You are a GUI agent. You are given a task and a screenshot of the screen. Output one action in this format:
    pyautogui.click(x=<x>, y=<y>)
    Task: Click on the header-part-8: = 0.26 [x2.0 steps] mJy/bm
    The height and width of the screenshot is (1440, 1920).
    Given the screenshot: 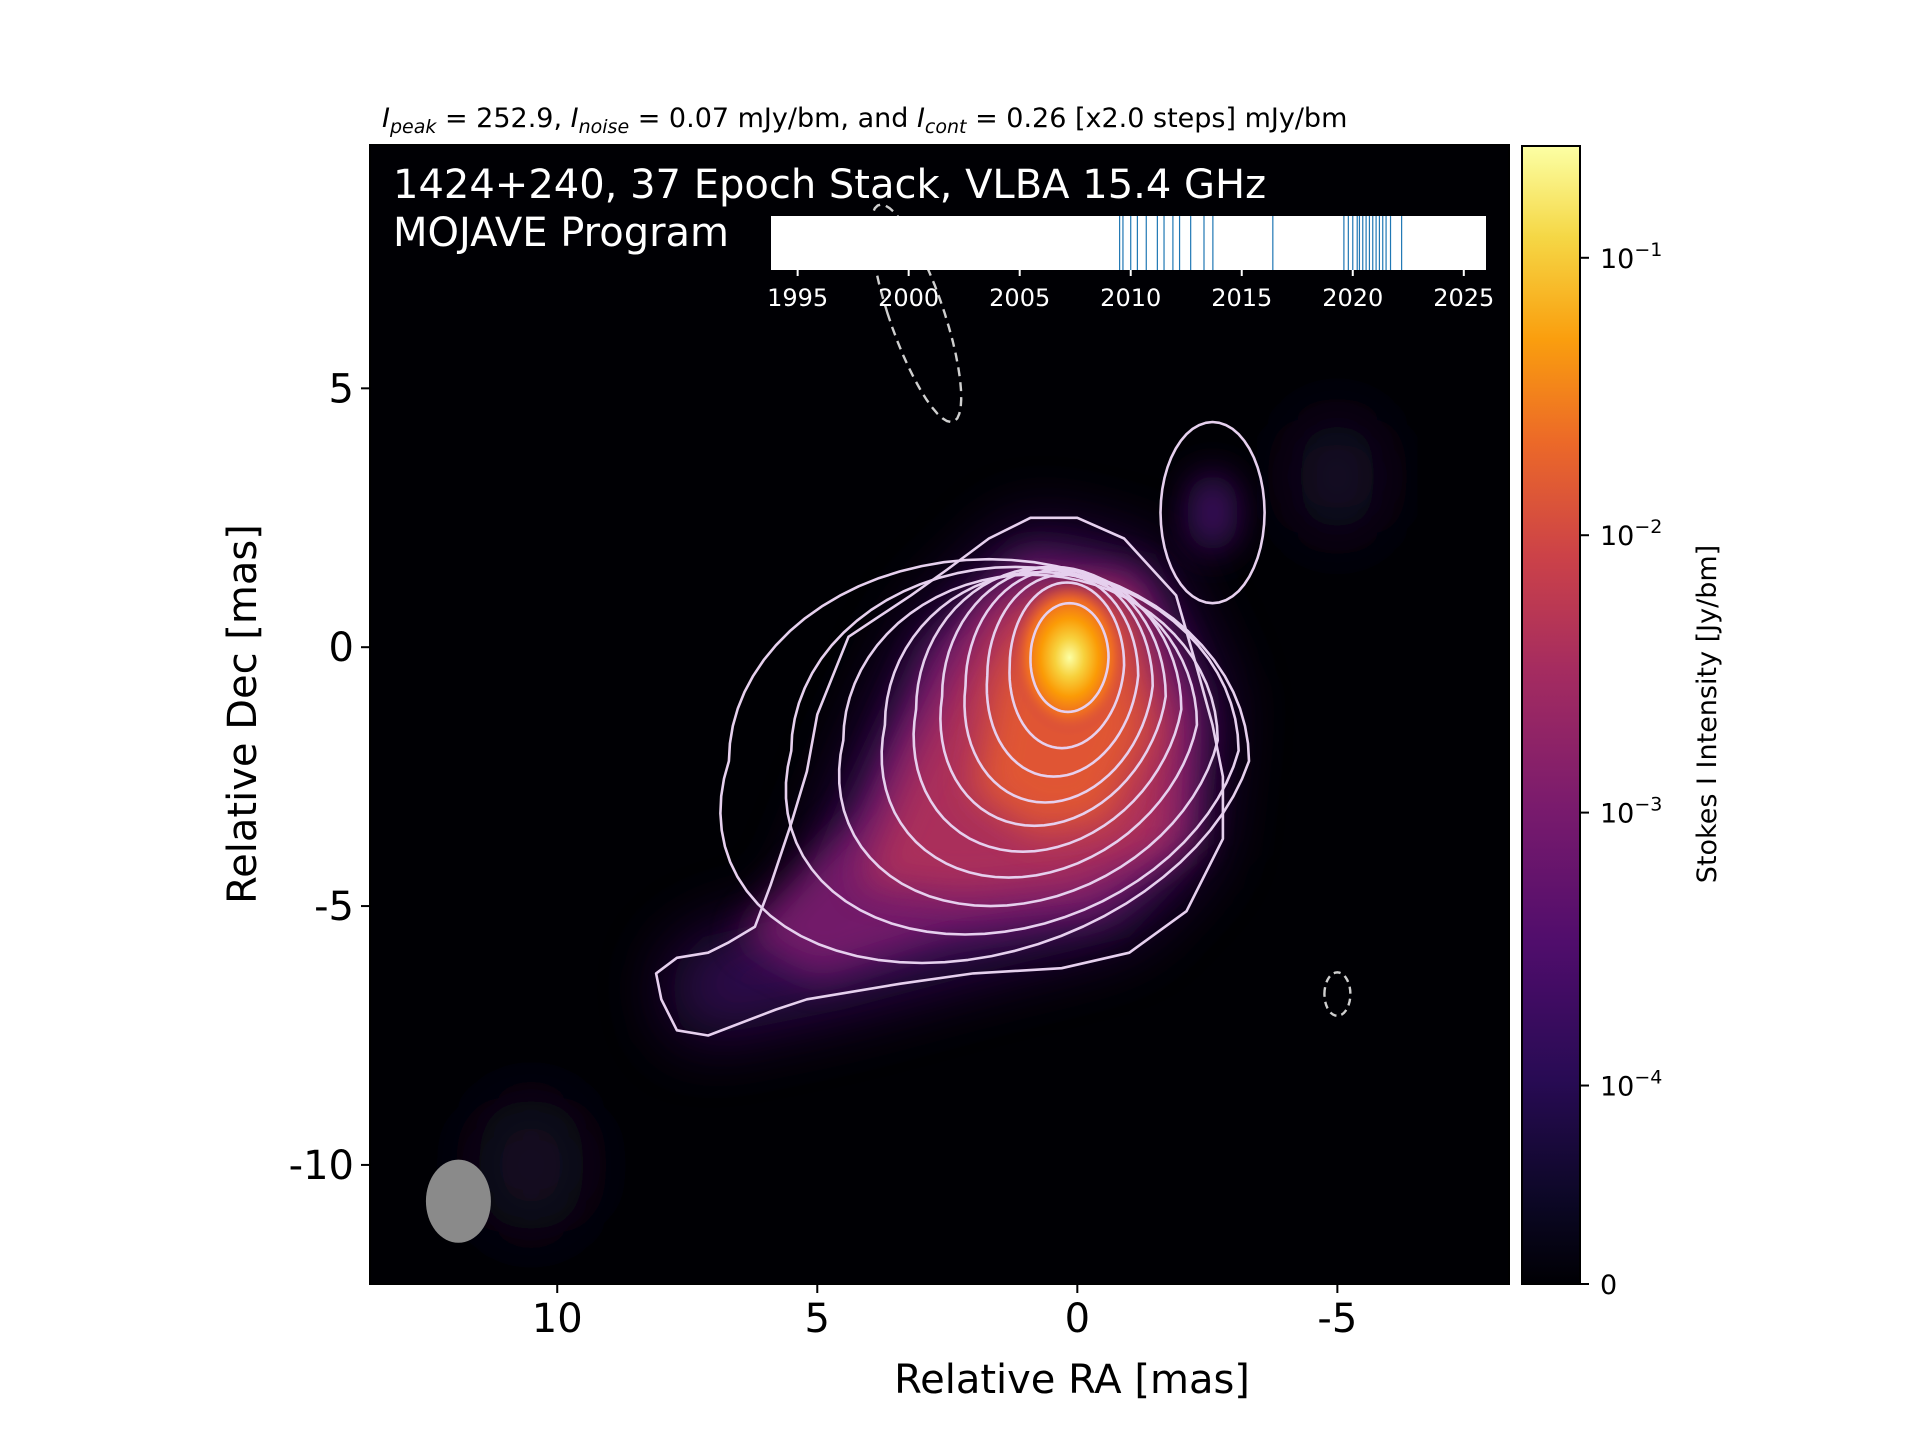 What is the action you would take?
    pyautogui.click(x=1156, y=118)
    